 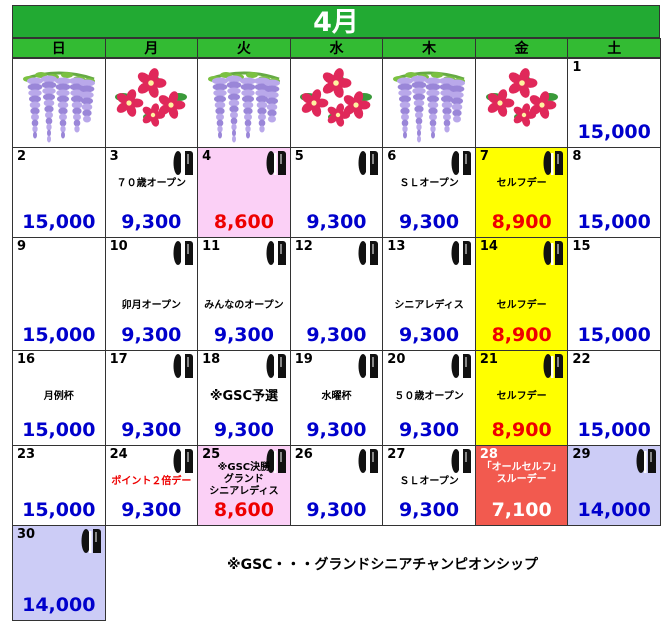 What do you see at coordinates (243, 479) in the screenshot?
I see `event-label: グランド` at bounding box center [243, 479].